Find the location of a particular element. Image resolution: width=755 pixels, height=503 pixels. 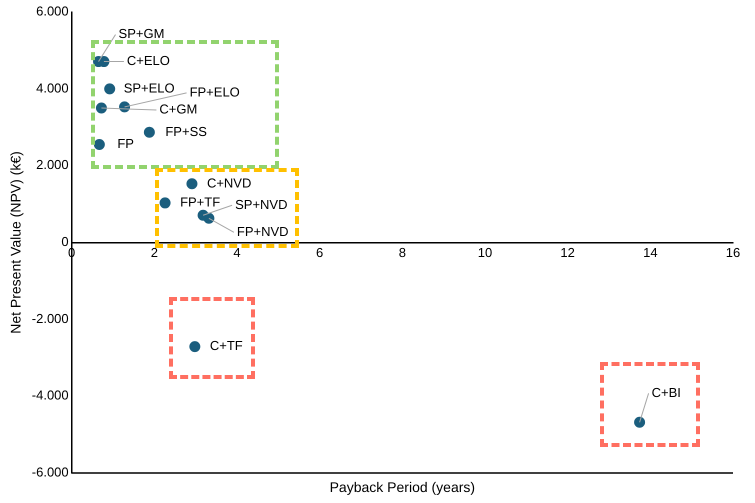

y-tick-label: 6.000 is located at coordinates (52, 11).